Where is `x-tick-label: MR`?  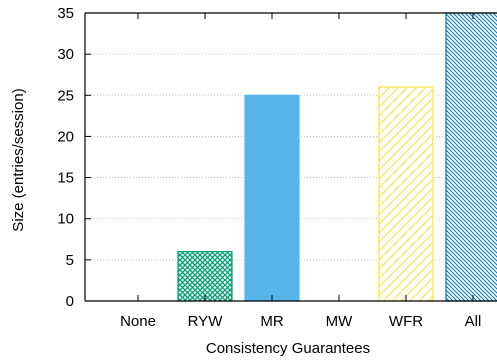 x-tick-label: MR is located at coordinates (271, 321).